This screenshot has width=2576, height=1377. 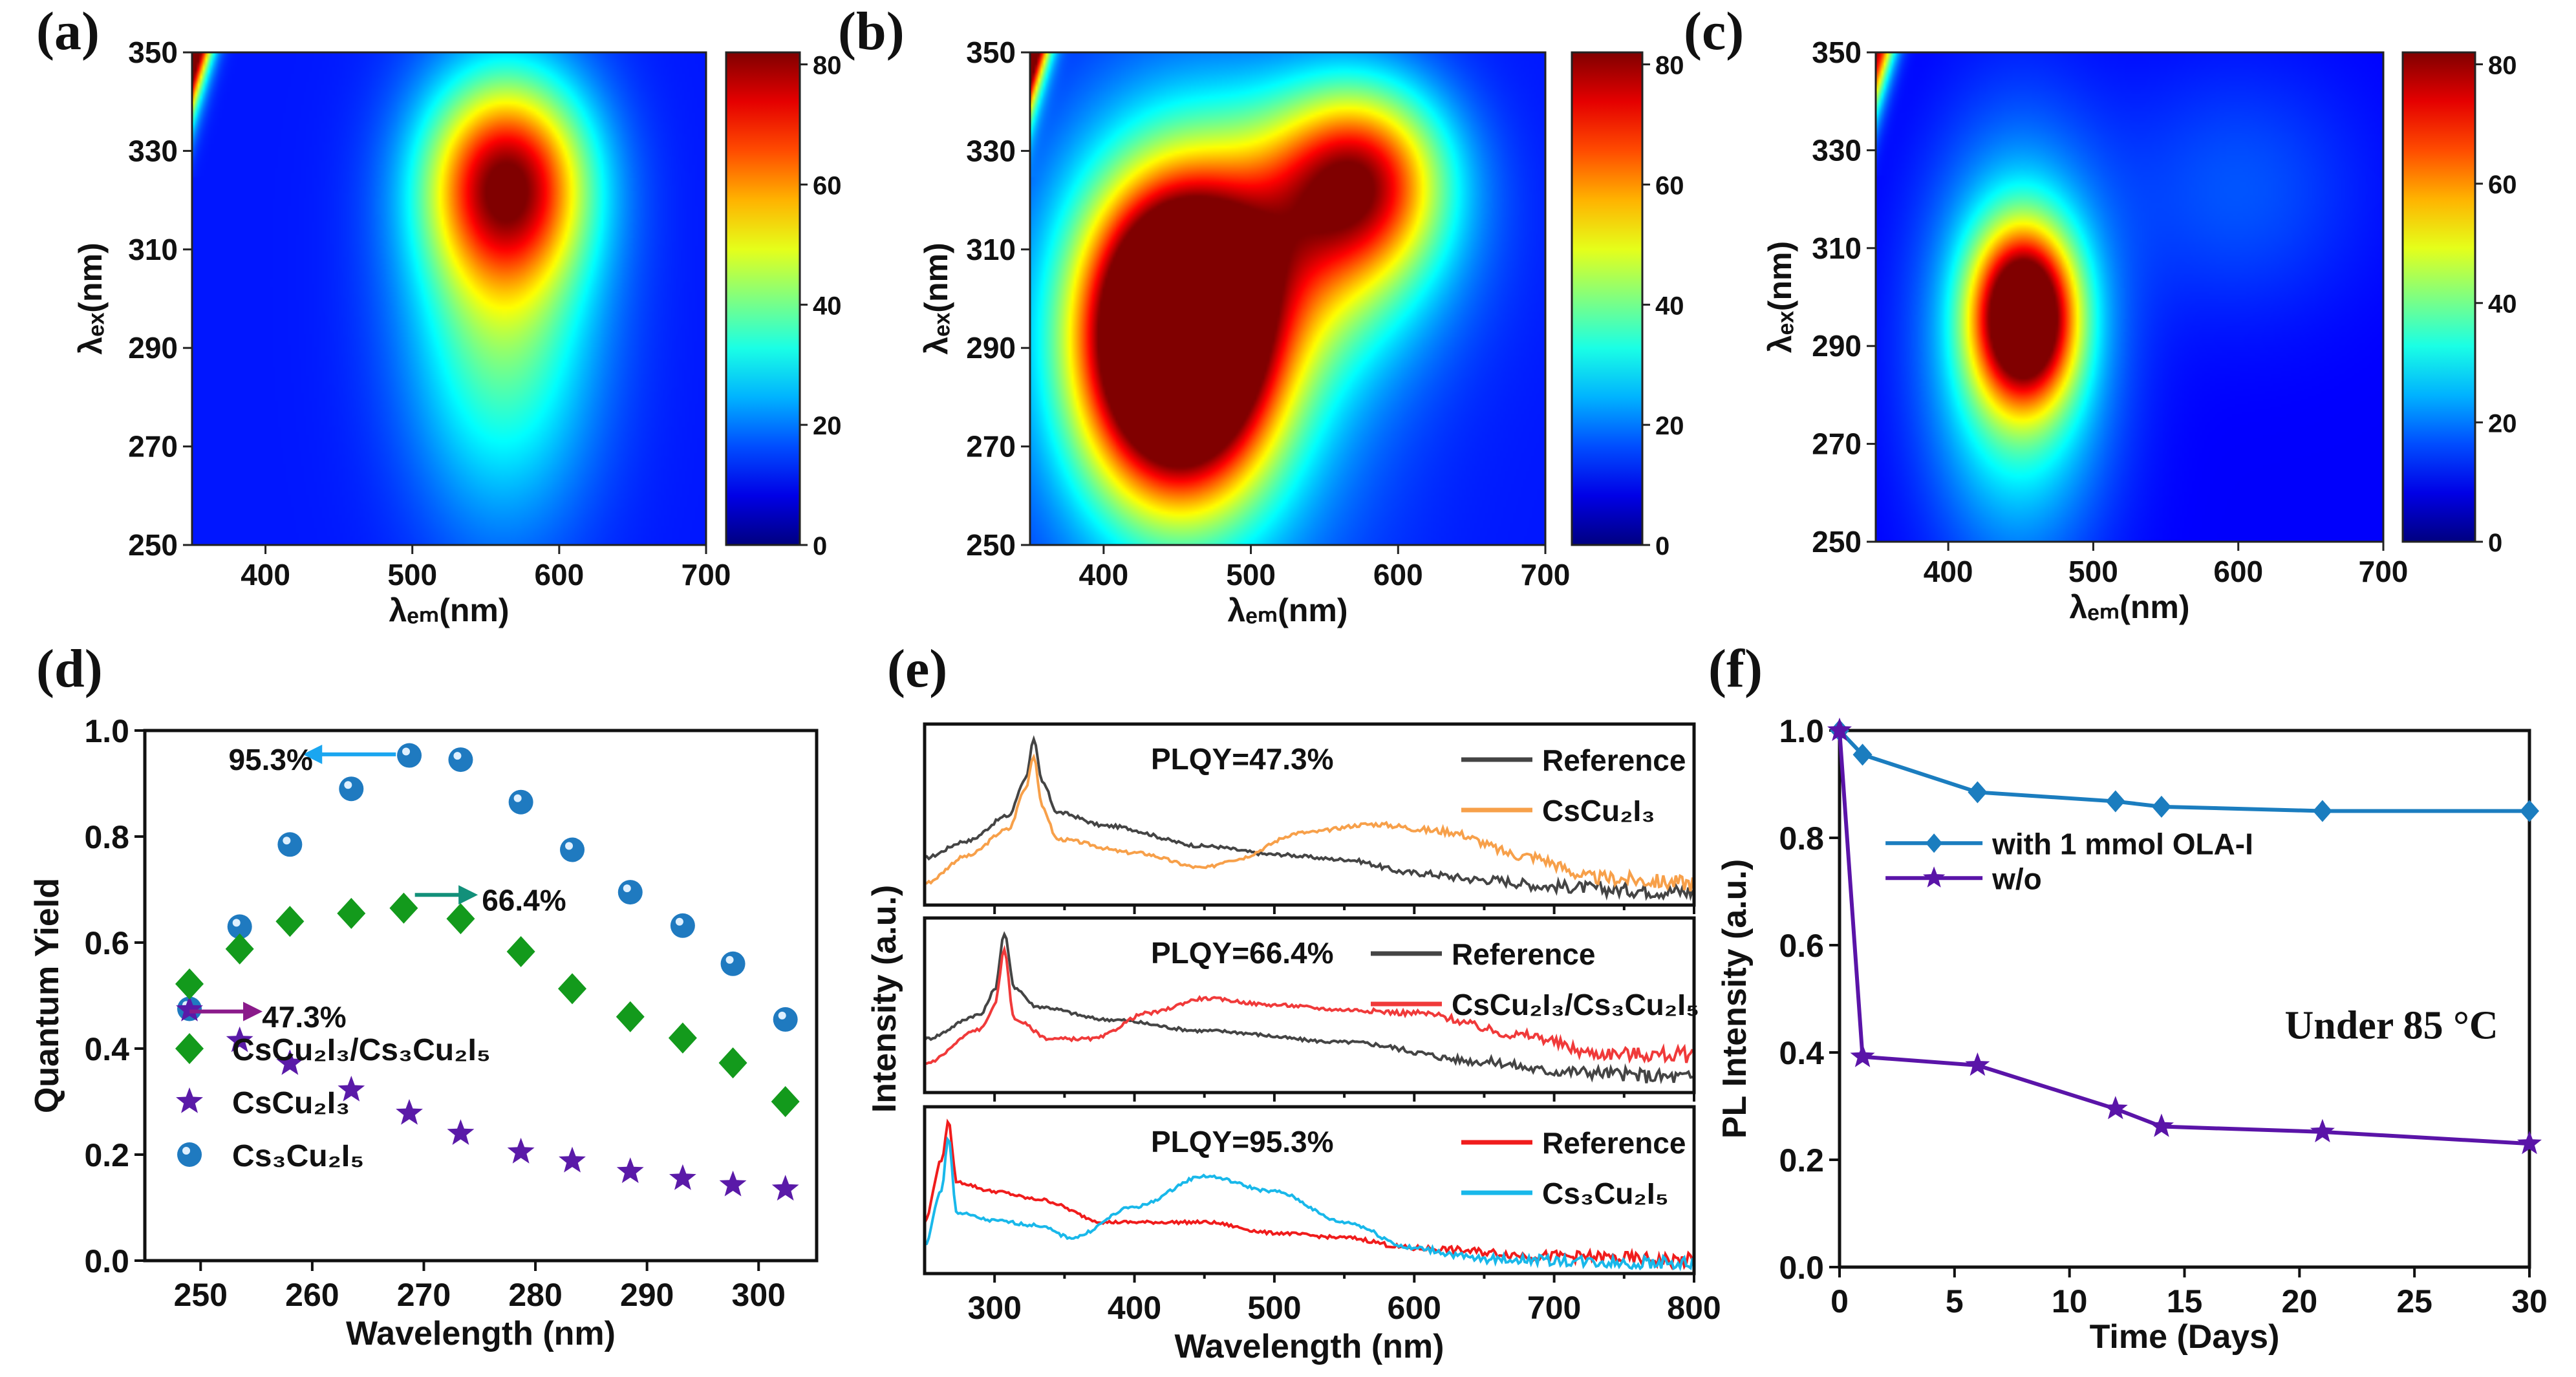 I want to click on panel-label: (b), so click(x=871, y=31).